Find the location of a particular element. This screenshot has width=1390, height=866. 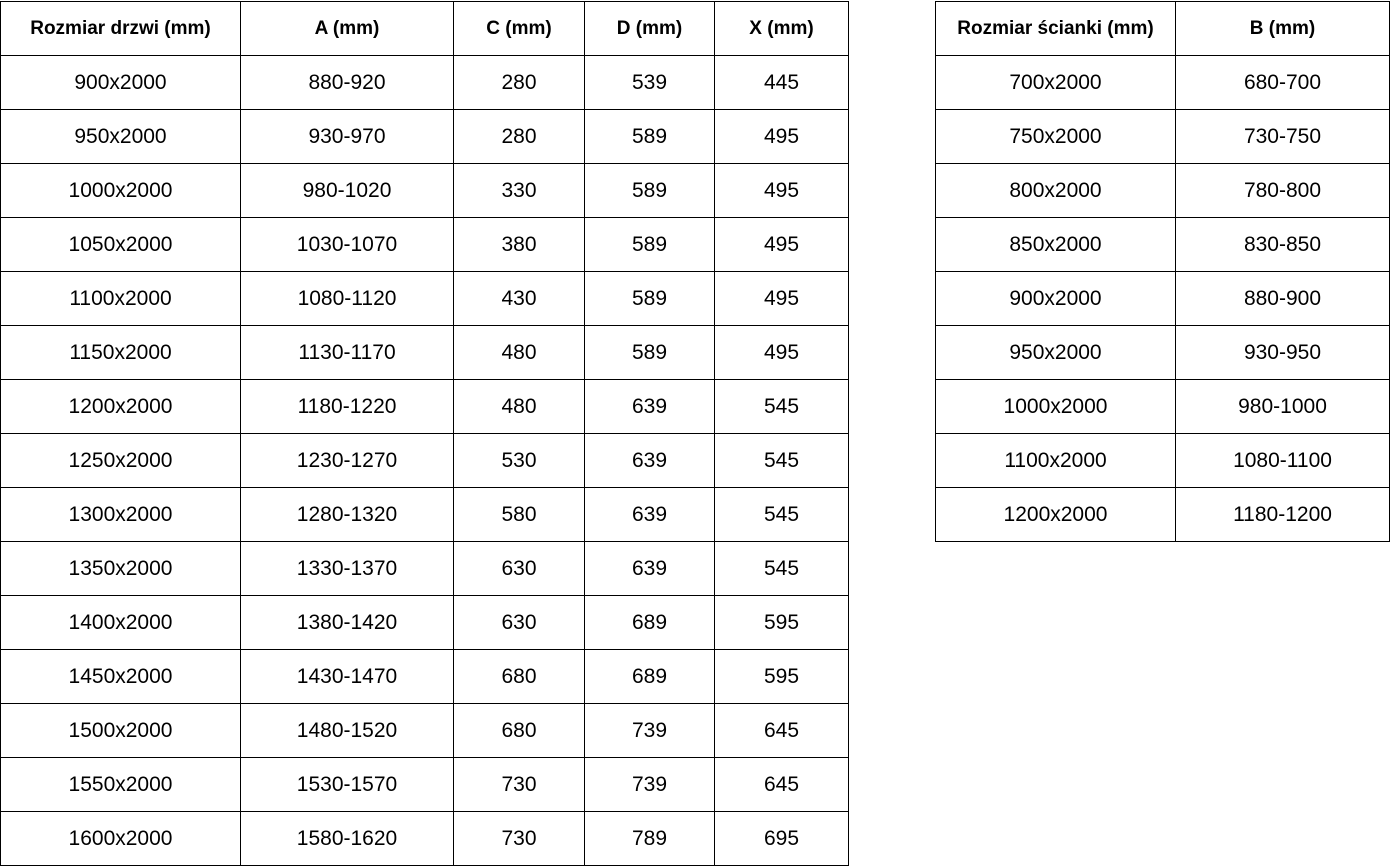

door-cell-r8-c1: 1280-1320 is located at coordinates (347, 514).